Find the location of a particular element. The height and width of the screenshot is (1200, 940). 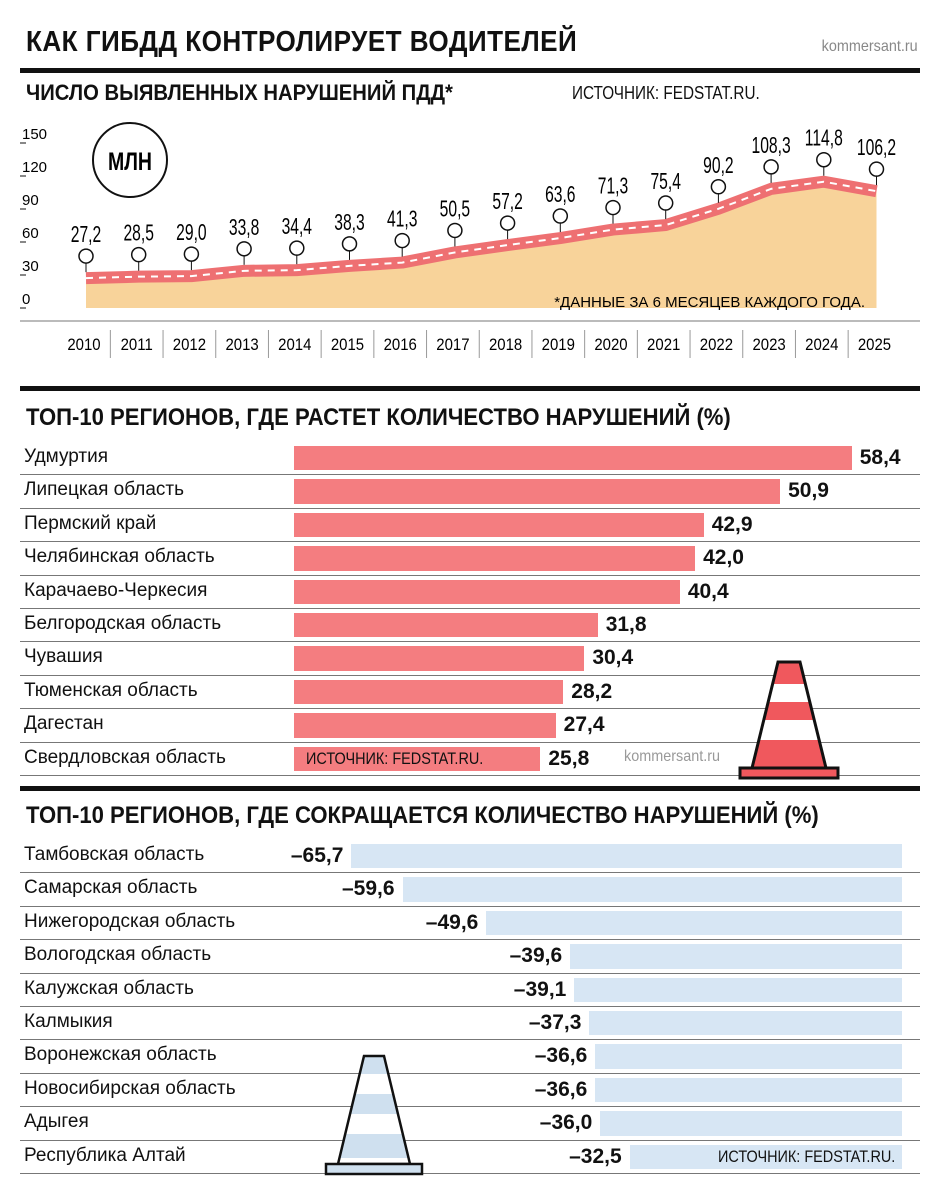

site-credit: kommersant.ru is located at coordinates (869, 46).